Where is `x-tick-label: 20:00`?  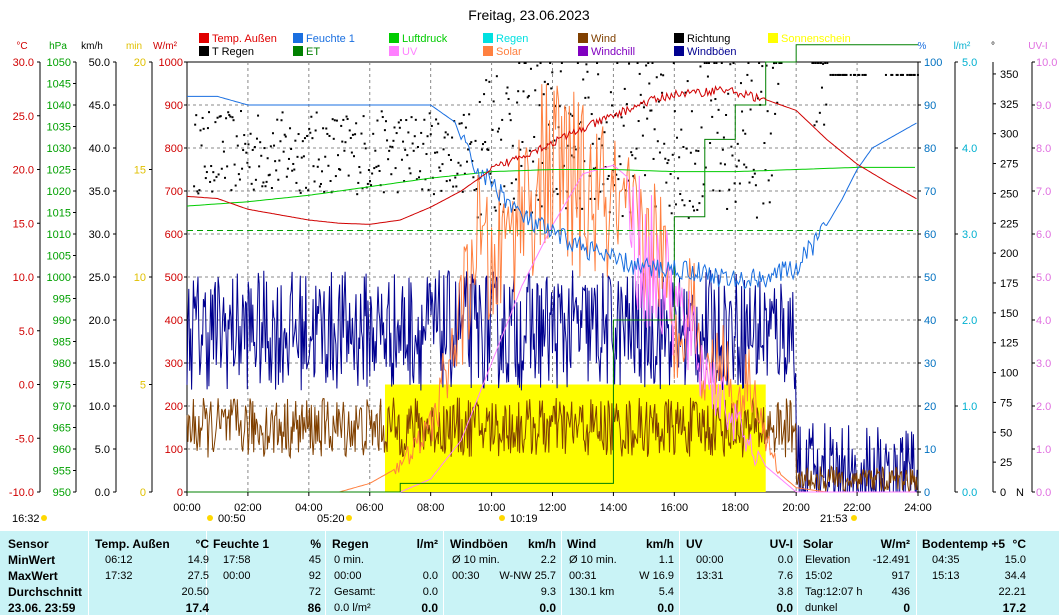 x-tick-label: 20:00 is located at coordinates (796, 508).